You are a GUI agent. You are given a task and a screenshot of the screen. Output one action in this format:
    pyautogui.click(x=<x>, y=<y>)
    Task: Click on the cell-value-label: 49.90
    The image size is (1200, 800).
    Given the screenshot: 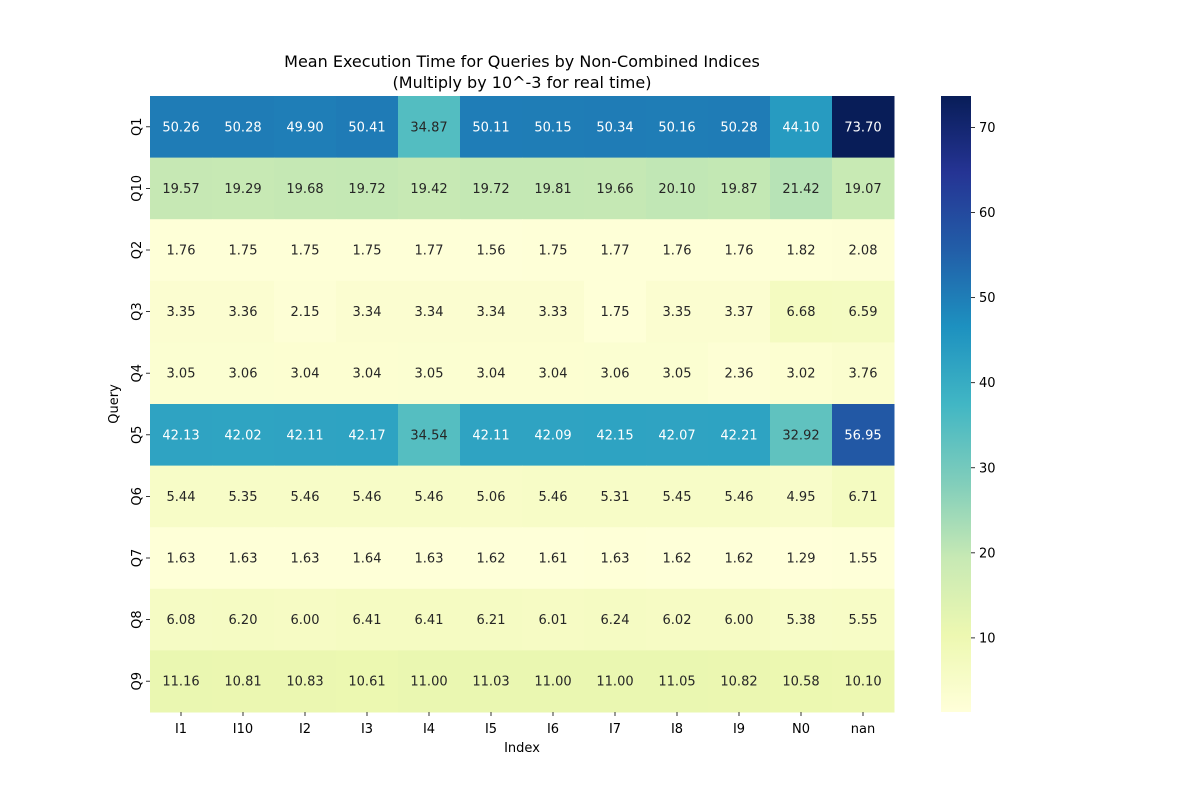 What is the action you would take?
    pyautogui.click(x=304, y=127)
    